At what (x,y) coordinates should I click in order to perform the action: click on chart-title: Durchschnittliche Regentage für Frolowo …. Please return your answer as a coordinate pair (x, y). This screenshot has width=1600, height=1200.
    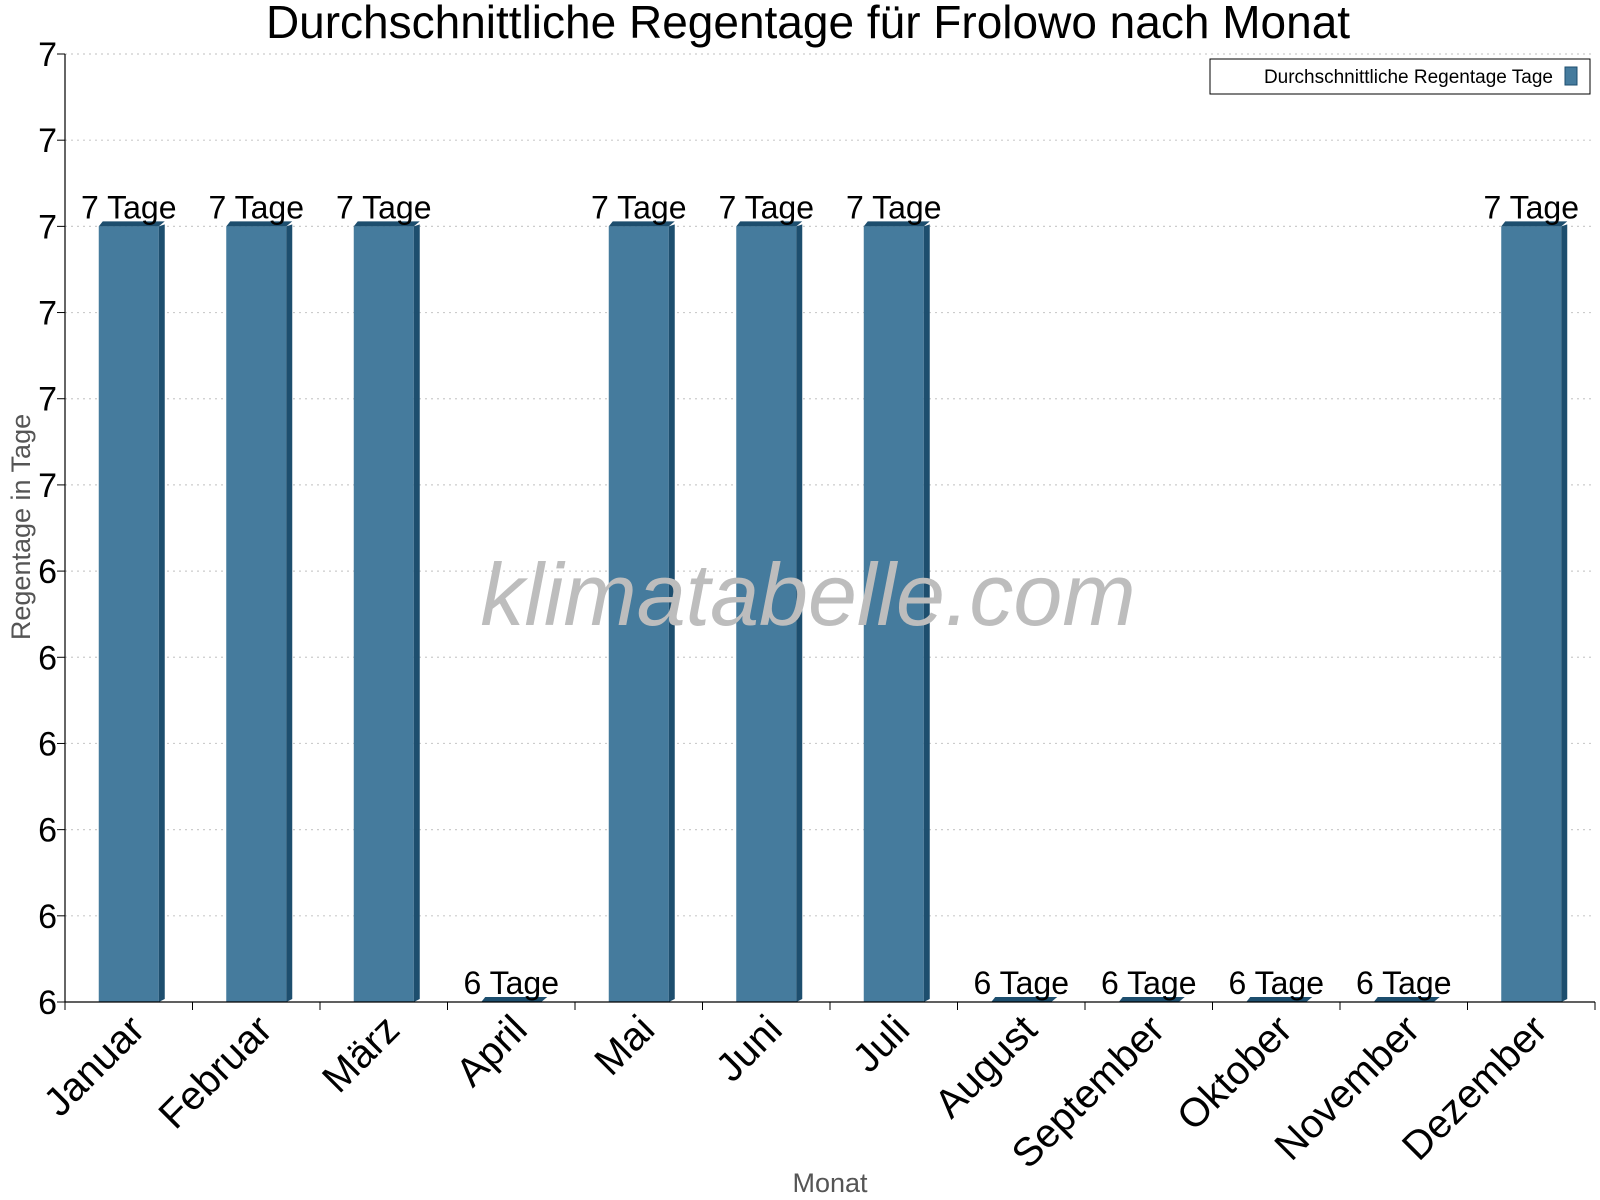
    Looking at the image, I should click on (808, 24).